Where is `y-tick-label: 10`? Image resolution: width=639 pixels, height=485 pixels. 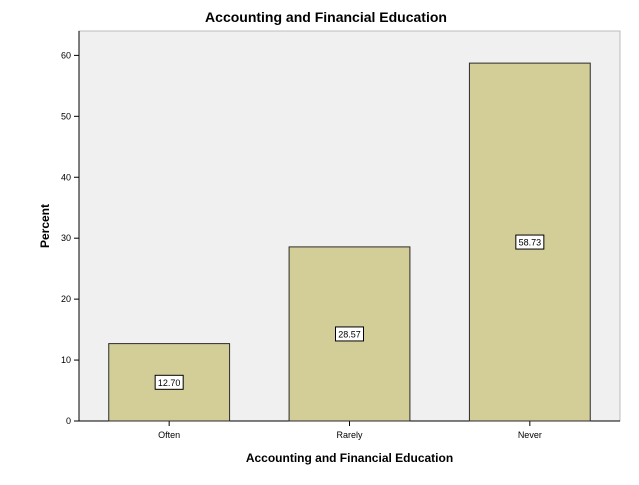
y-tick-label: 10 is located at coordinates (66, 360).